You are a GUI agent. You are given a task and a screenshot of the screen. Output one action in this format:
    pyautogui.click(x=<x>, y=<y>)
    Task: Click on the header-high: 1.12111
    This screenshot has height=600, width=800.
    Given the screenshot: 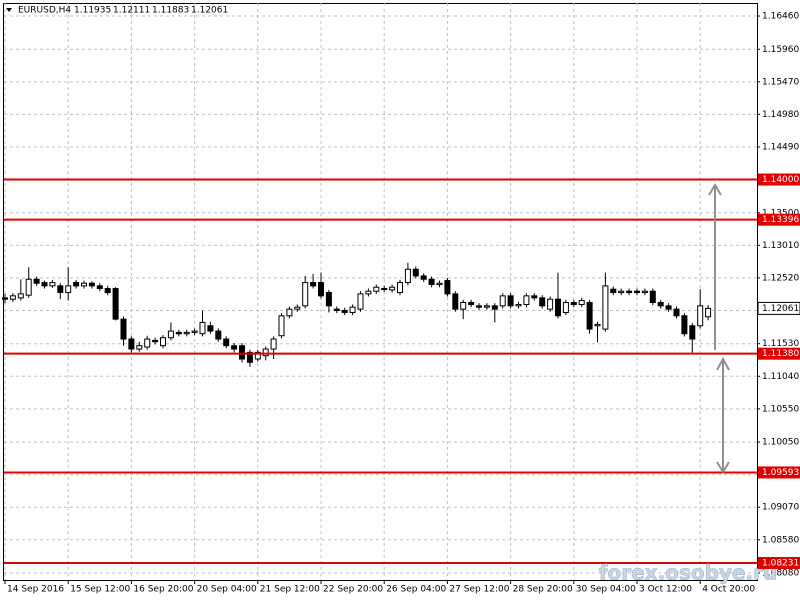 What is the action you would take?
    pyautogui.click(x=131, y=11)
    